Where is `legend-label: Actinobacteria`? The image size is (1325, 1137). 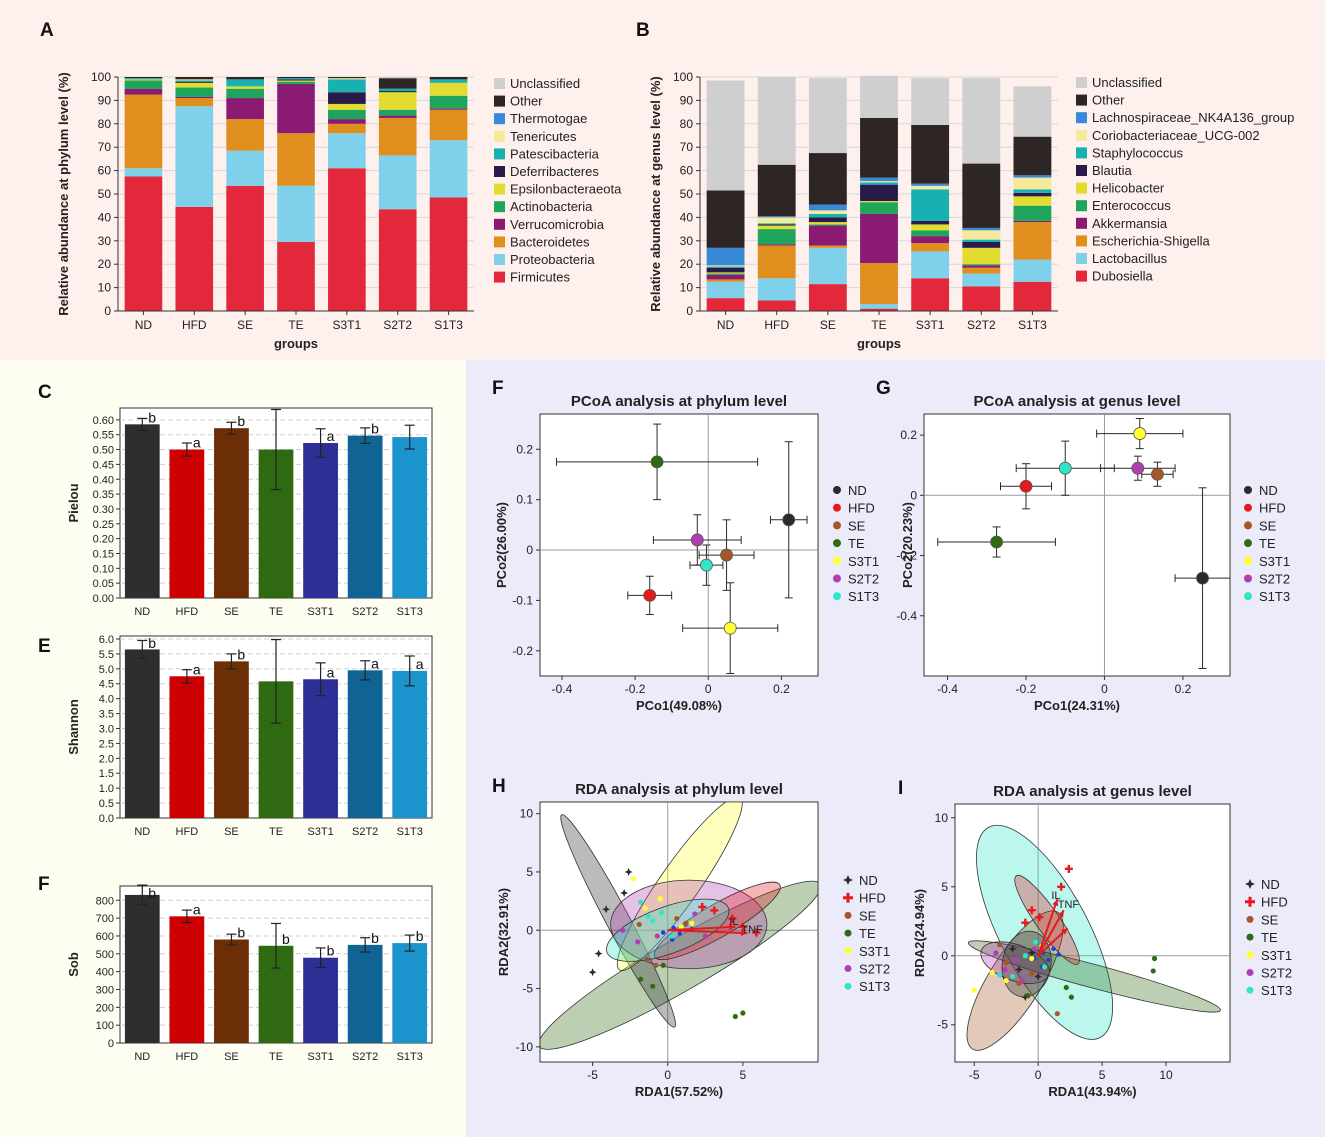
legend-label: Actinobacteria is located at coordinates (551, 206).